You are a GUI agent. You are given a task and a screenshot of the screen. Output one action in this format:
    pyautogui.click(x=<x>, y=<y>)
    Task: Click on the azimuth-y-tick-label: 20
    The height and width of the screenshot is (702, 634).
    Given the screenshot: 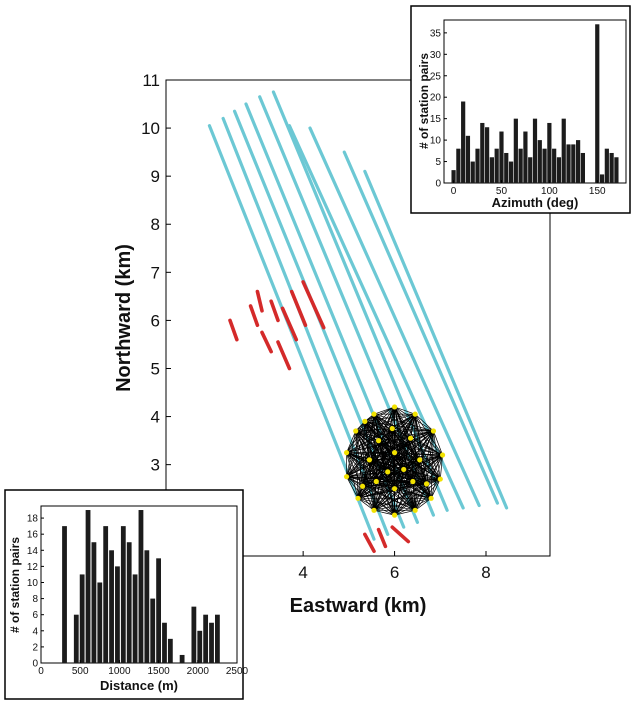 What is the action you would take?
    pyautogui.click(x=436, y=98)
    